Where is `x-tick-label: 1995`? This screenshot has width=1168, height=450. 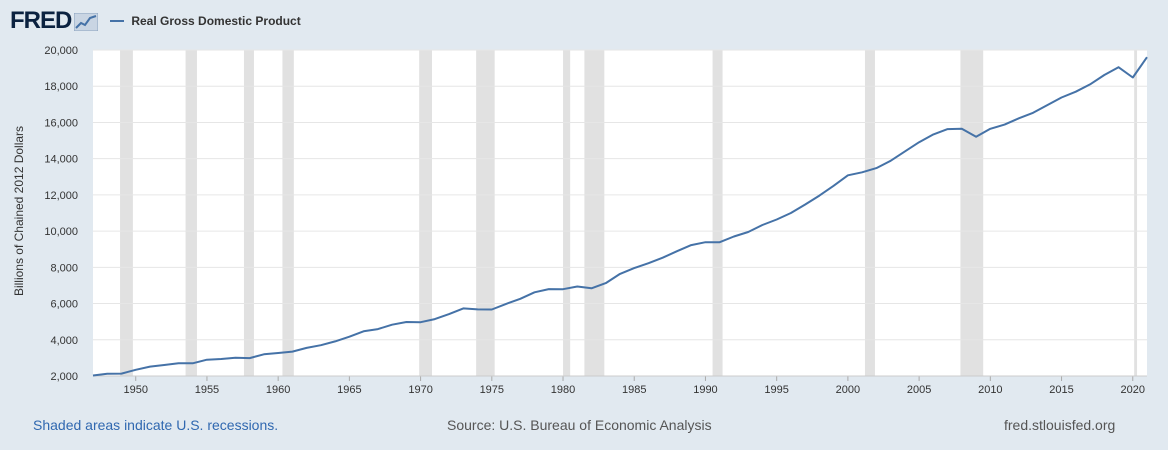 x-tick-label: 1995 is located at coordinates (776, 390).